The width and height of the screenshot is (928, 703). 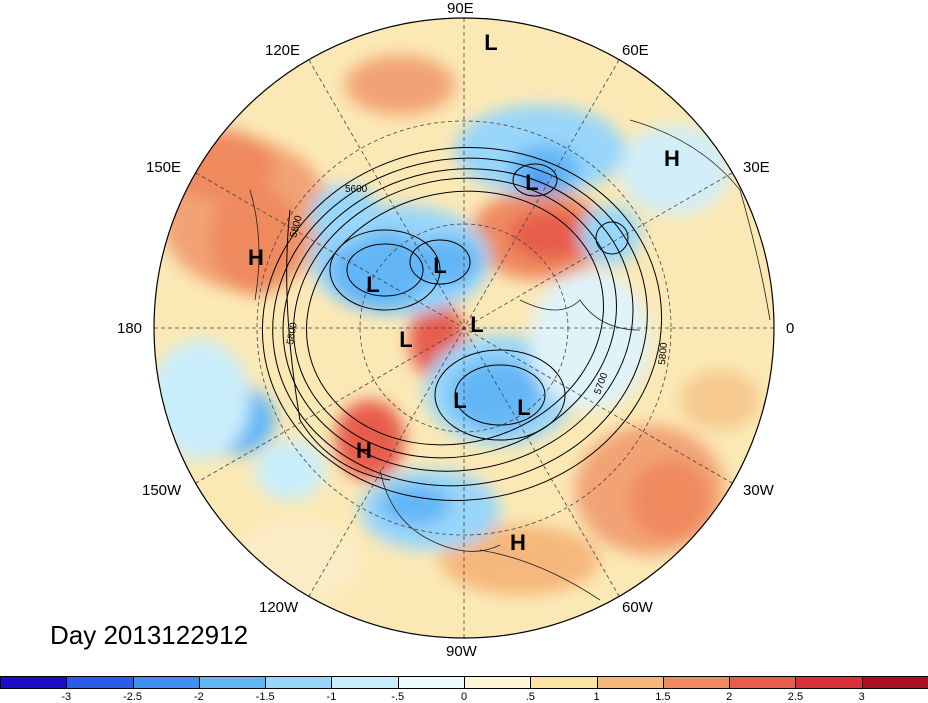 I want to click on colorbar, so click(x=464, y=682).